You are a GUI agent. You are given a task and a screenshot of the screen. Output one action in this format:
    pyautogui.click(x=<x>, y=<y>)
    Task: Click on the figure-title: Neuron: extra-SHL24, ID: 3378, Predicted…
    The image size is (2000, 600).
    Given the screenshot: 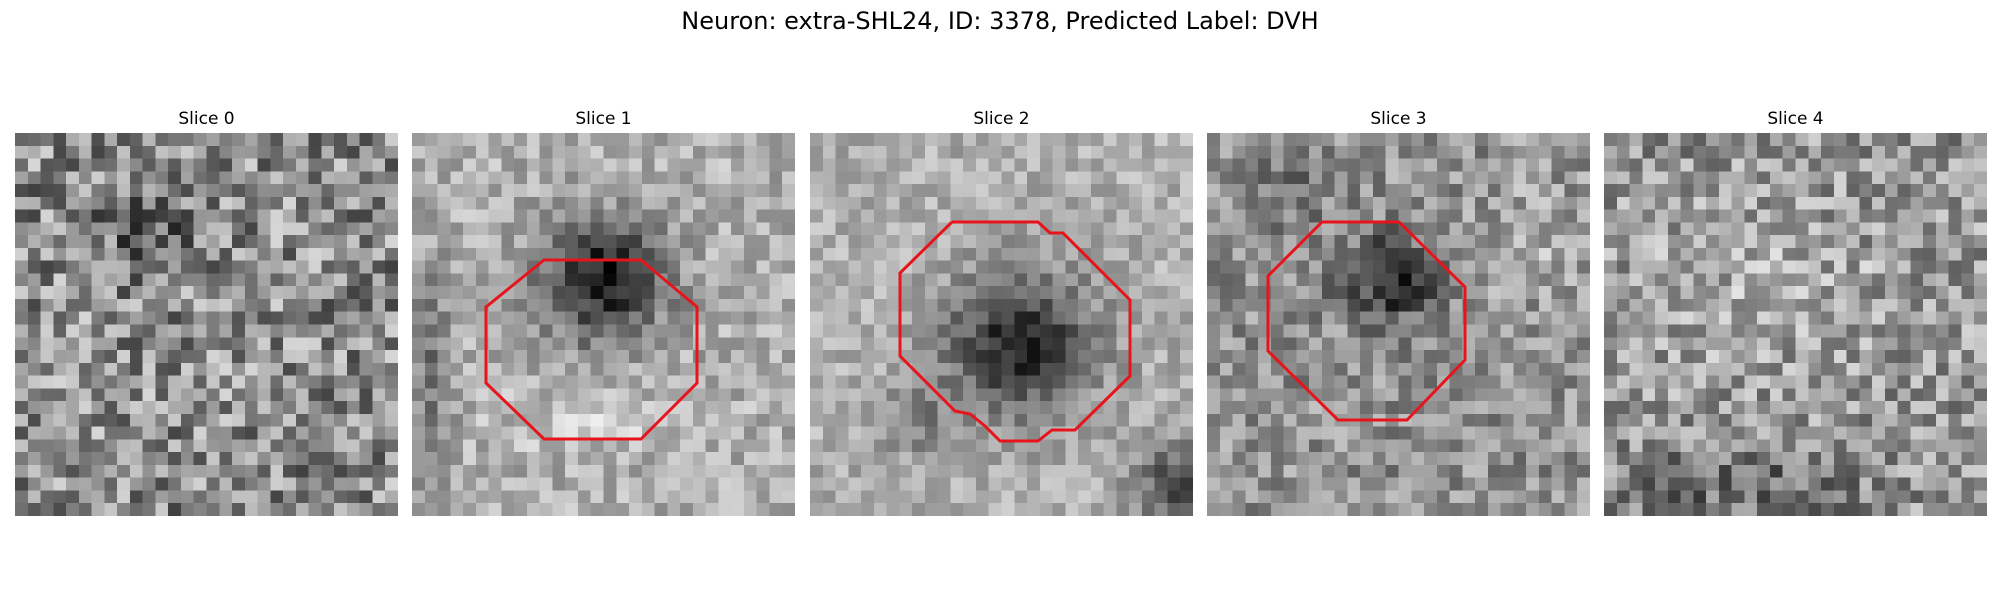 What is the action you would take?
    pyautogui.click(x=1000, y=21)
    